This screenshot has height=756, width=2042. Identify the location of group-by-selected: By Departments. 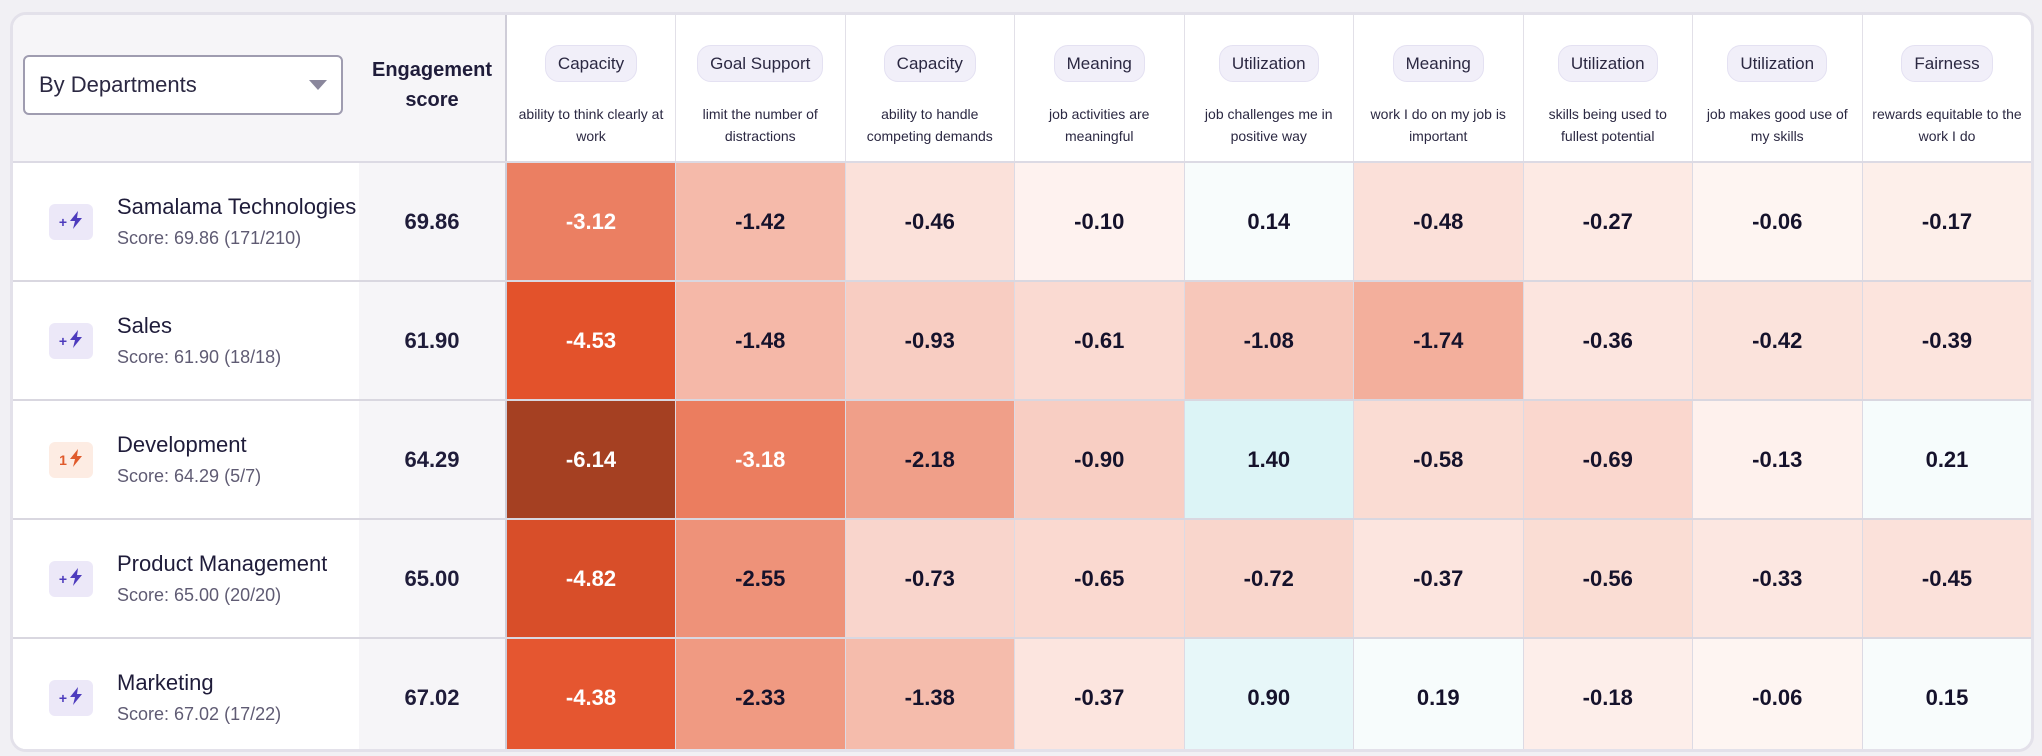
(118, 84).